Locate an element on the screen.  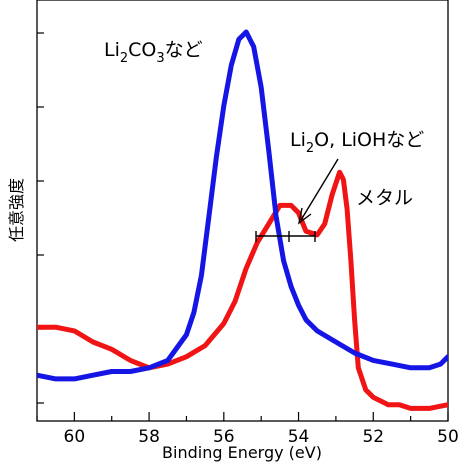
annotation-li2co3: Li2CO3など is located at coordinates (153, 52).